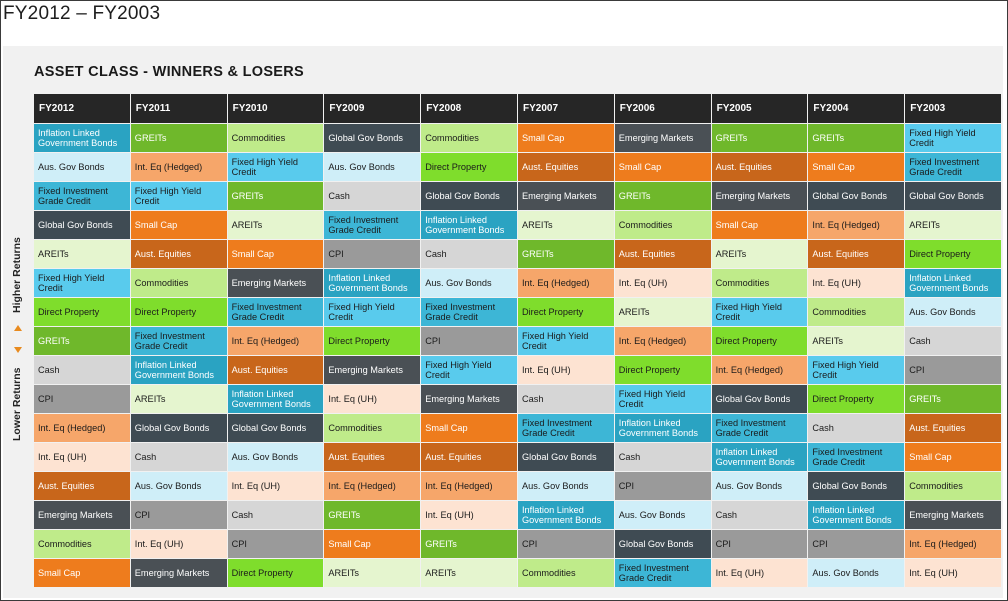 Image resolution: width=1008 pixels, height=601 pixels. What do you see at coordinates (17, 404) in the screenshot?
I see `lower-returns-label: Lower Returns` at bounding box center [17, 404].